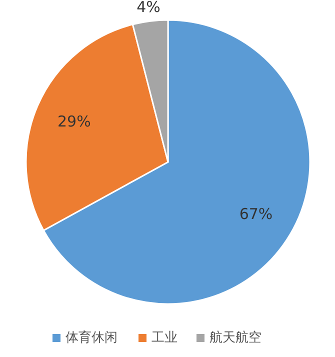  What do you see at coordinates (165, 338) in the screenshot?
I see `legend-label: 工业` at bounding box center [165, 338].